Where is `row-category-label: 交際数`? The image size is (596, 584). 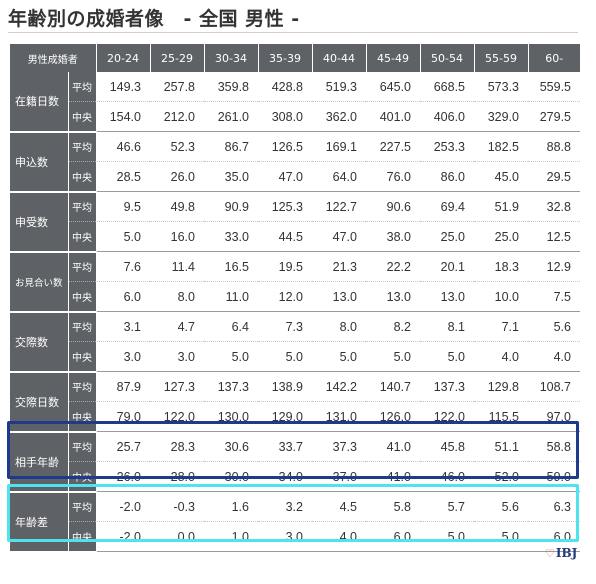 row-category-label: 交際数 is located at coordinates (39, 342).